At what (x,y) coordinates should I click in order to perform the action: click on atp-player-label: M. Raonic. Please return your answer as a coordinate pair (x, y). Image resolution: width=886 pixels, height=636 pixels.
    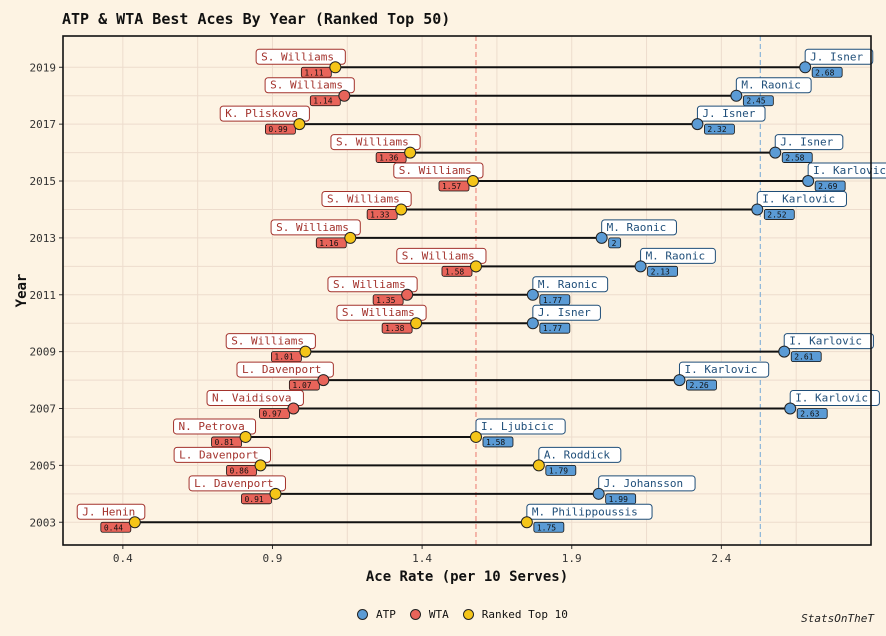
    Looking at the image, I should click on (771, 85).